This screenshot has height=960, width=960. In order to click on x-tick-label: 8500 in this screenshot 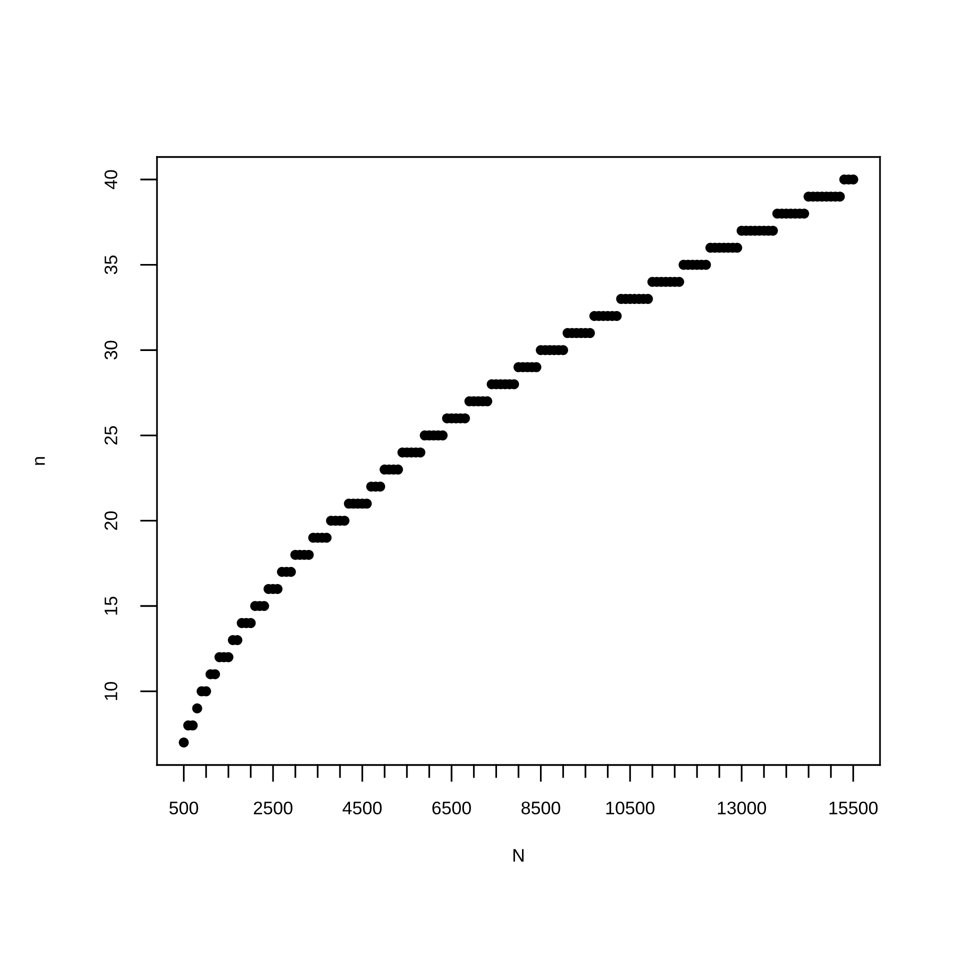, I will do `click(541, 808)`.